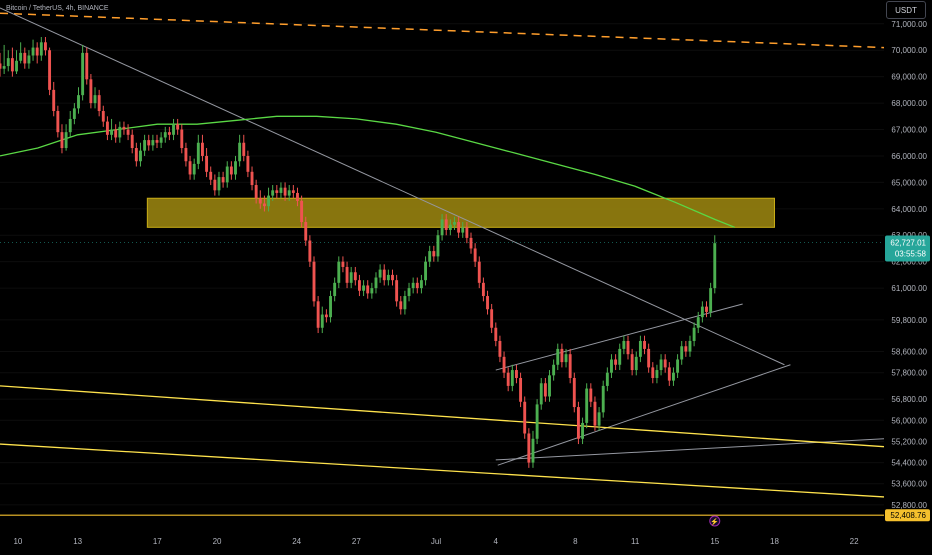 Image resolution: width=932 pixels, height=555 pixels. What do you see at coordinates (715, 521) in the screenshot?
I see `lightning-event-icon` at bounding box center [715, 521].